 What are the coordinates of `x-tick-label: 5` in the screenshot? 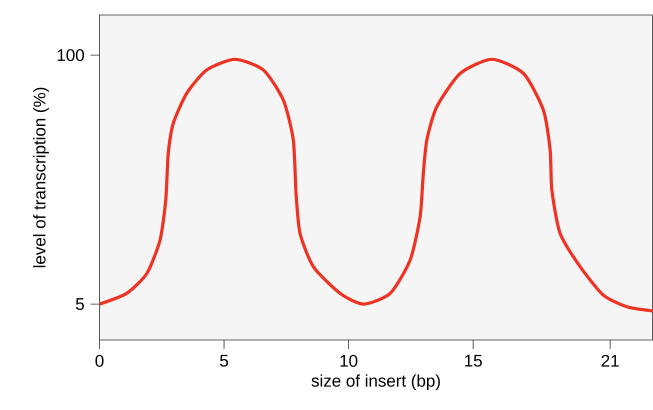 It's located at (224, 360).